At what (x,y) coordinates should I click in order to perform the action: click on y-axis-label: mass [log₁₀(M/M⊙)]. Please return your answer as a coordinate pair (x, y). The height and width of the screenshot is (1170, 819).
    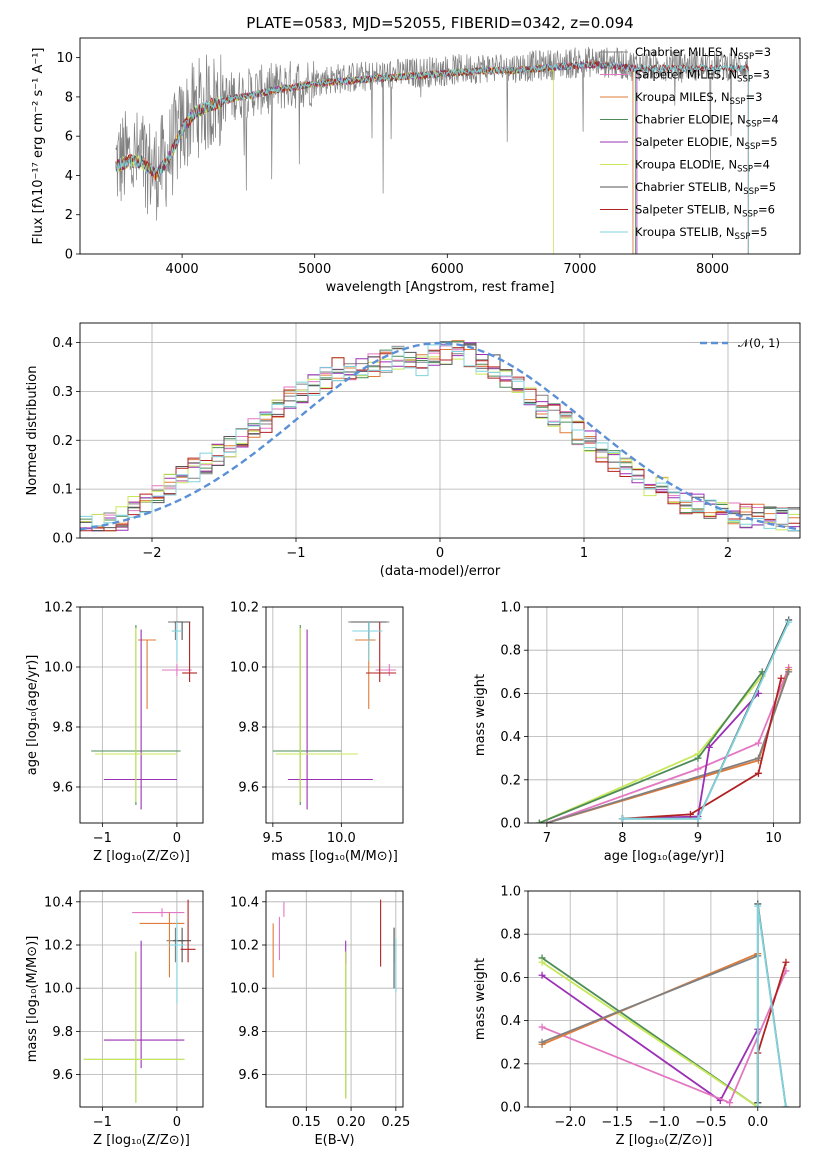
    Looking at the image, I should click on (32, 999).